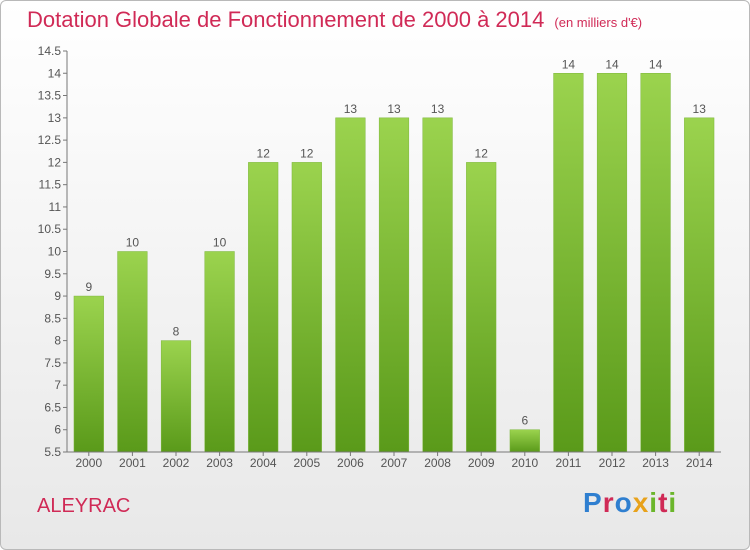 This screenshot has width=750, height=550. What do you see at coordinates (88, 374) in the screenshot?
I see `bar-2000` at bounding box center [88, 374].